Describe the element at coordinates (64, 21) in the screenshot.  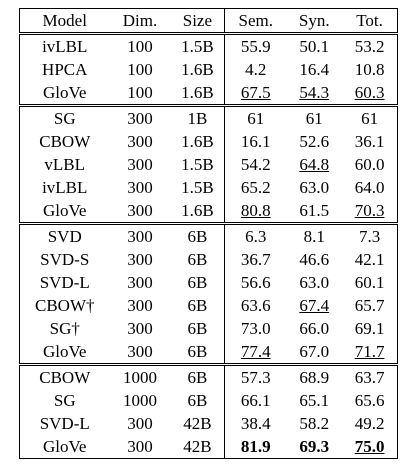
I see `header-cell: Model` at that location.